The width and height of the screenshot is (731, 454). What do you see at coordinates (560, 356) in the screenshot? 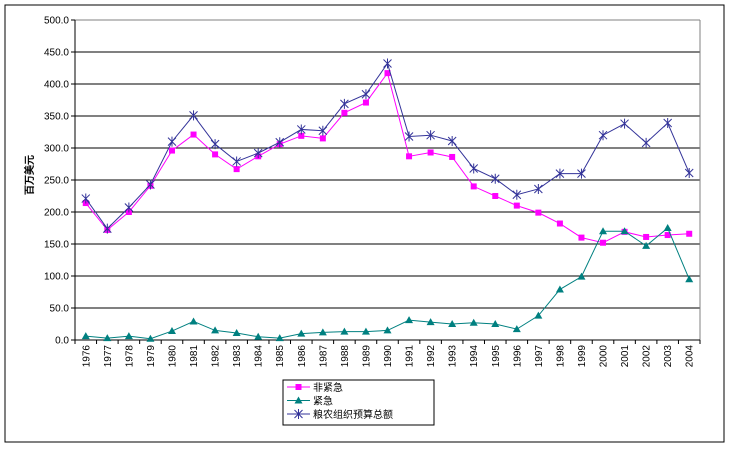
I see `x-tick-label: 1998` at bounding box center [560, 356].